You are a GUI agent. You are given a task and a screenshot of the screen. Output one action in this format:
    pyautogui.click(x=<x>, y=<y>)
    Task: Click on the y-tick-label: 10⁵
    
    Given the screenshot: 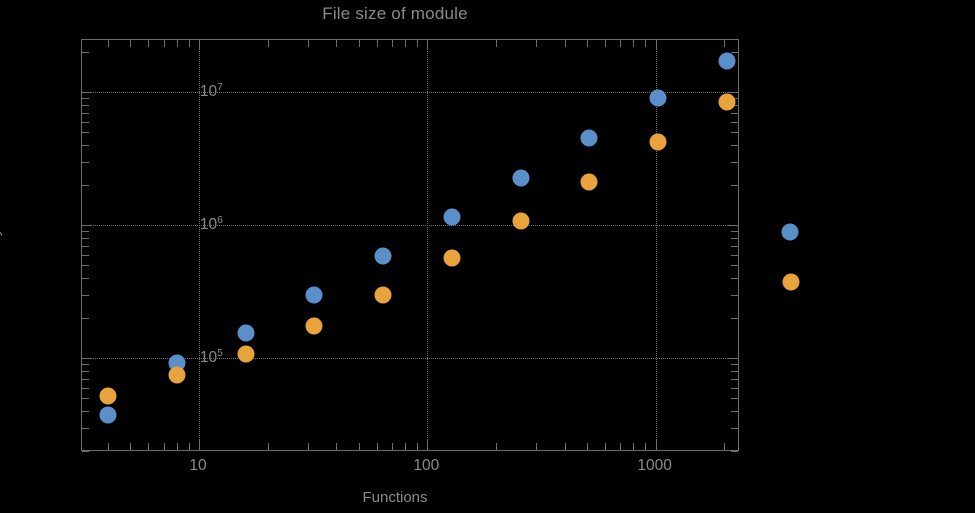 What is the action you would take?
    pyautogui.click(x=211, y=356)
    